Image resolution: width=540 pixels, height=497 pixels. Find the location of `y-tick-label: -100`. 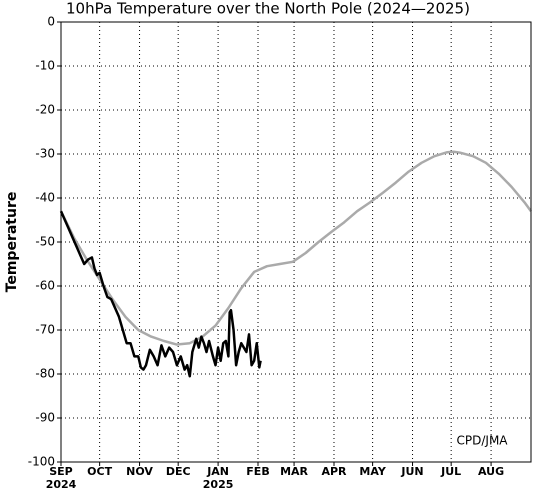

y-tick-label: -100 is located at coordinates (41, 462).